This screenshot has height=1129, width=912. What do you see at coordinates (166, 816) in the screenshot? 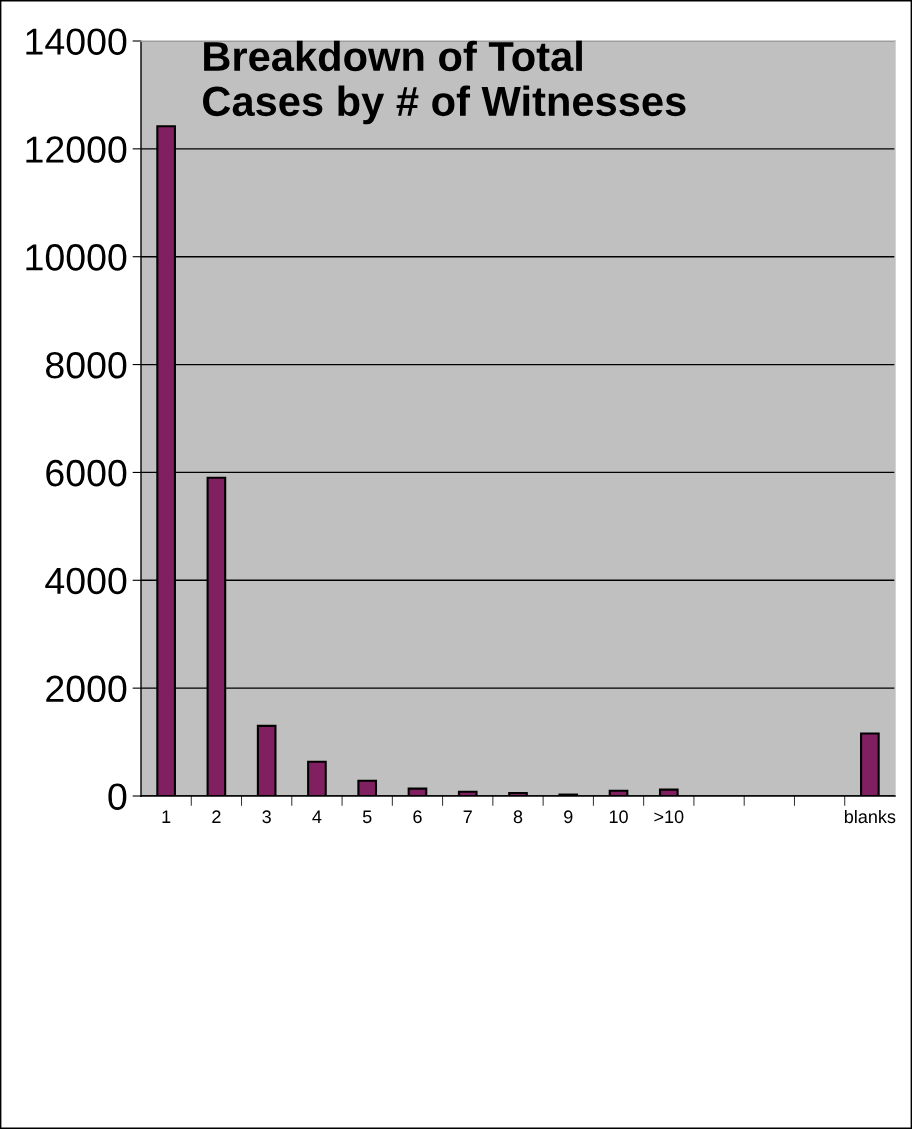
I see `x-tick-label: 1` at bounding box center [166, 816].